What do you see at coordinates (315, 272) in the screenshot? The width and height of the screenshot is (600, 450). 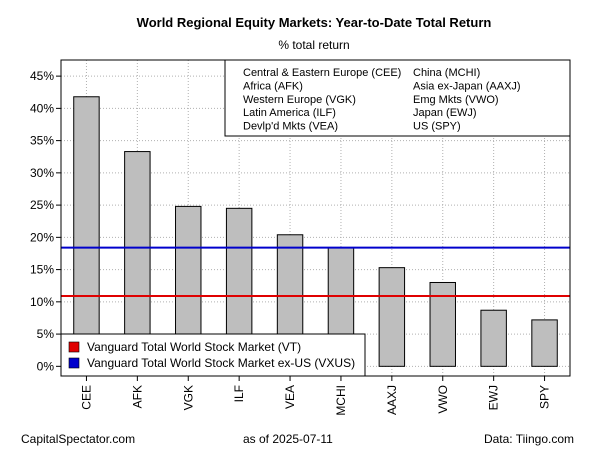 I see `reference-lines` at bounding box center [315, 272].